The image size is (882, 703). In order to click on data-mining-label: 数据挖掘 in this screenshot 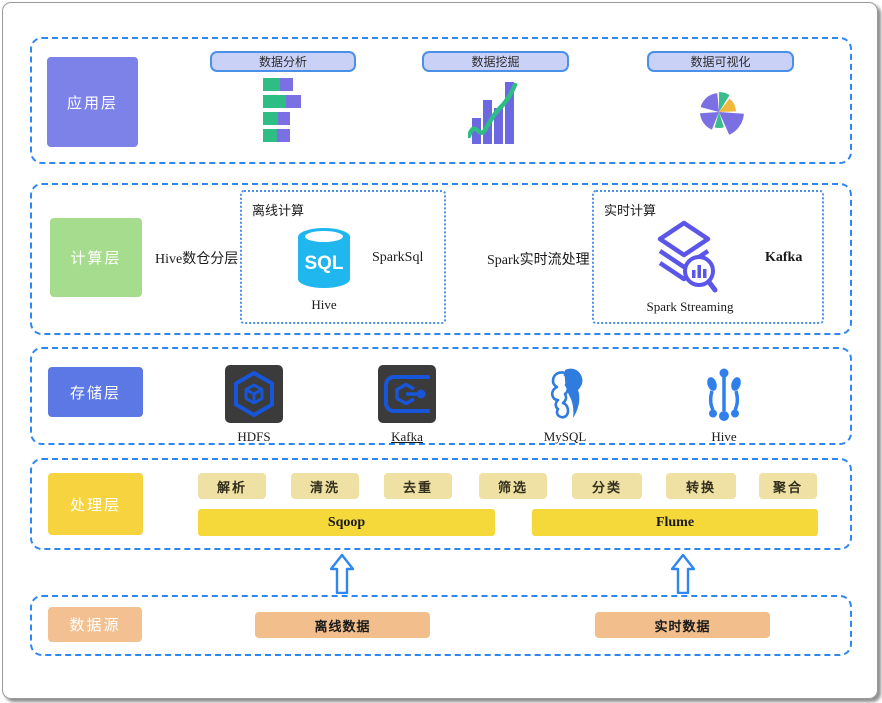, I will do `click(495, 62)`.